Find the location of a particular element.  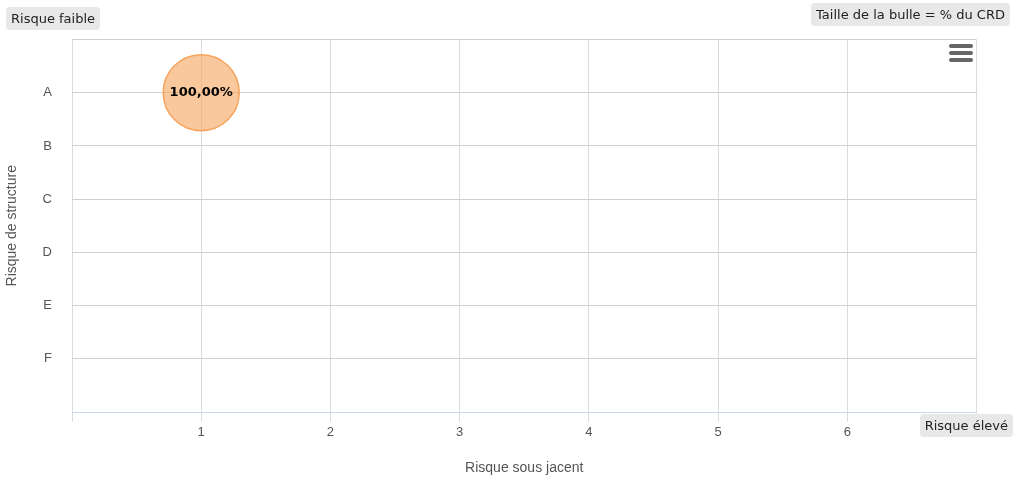

y-tick-label: E is located at coordinates (48, 305).